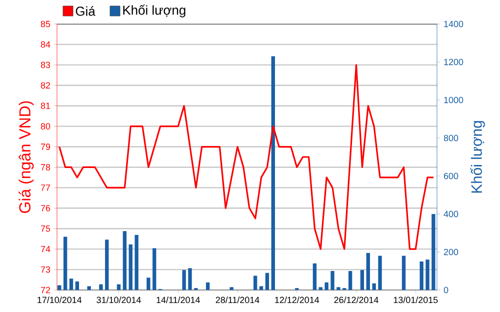  Describe the element at coordinates (454, 24) in the screenshot. I see `y2-tick-label: 1400` at that location.